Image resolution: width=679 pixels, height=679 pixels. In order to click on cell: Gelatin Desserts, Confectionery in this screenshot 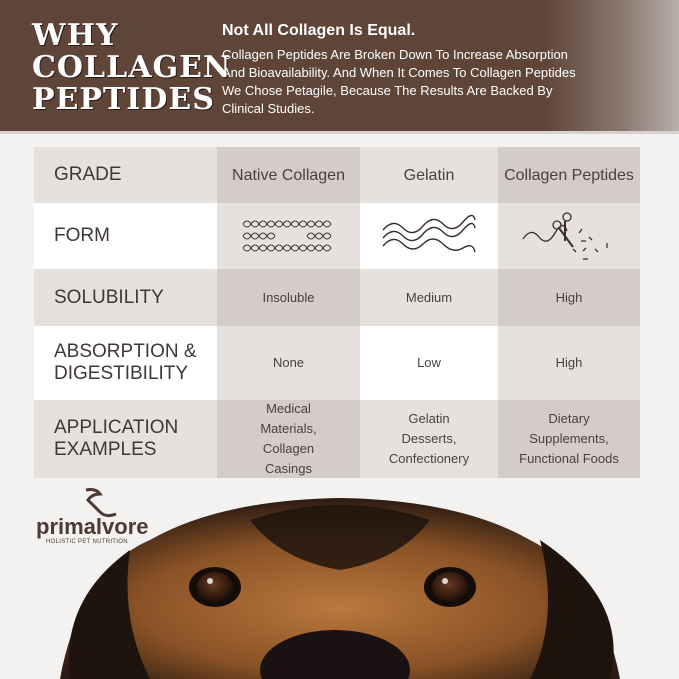, I will do `click(429, 439)`.